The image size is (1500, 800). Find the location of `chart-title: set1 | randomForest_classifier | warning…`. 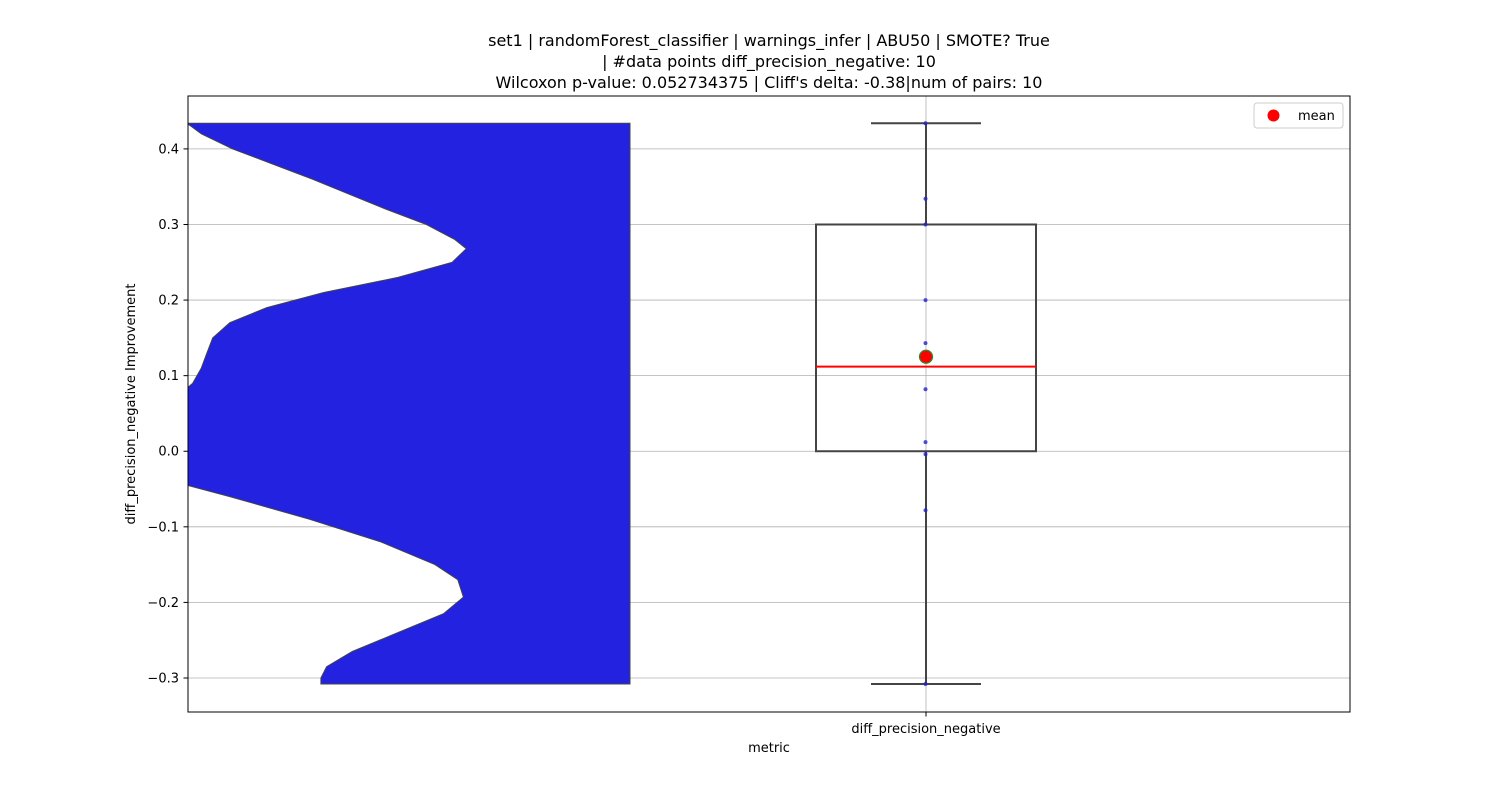

chart-title: set1 | randomForest_classifier | warning… is located at coordinates (769, 61).